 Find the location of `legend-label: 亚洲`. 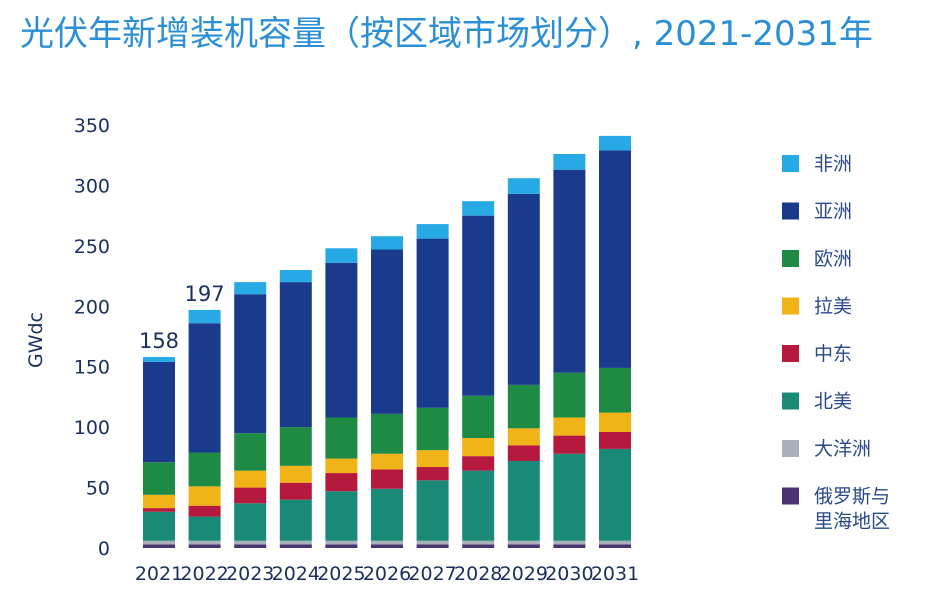

legend-label: 亚洲 is located at coordinates (833, 212).